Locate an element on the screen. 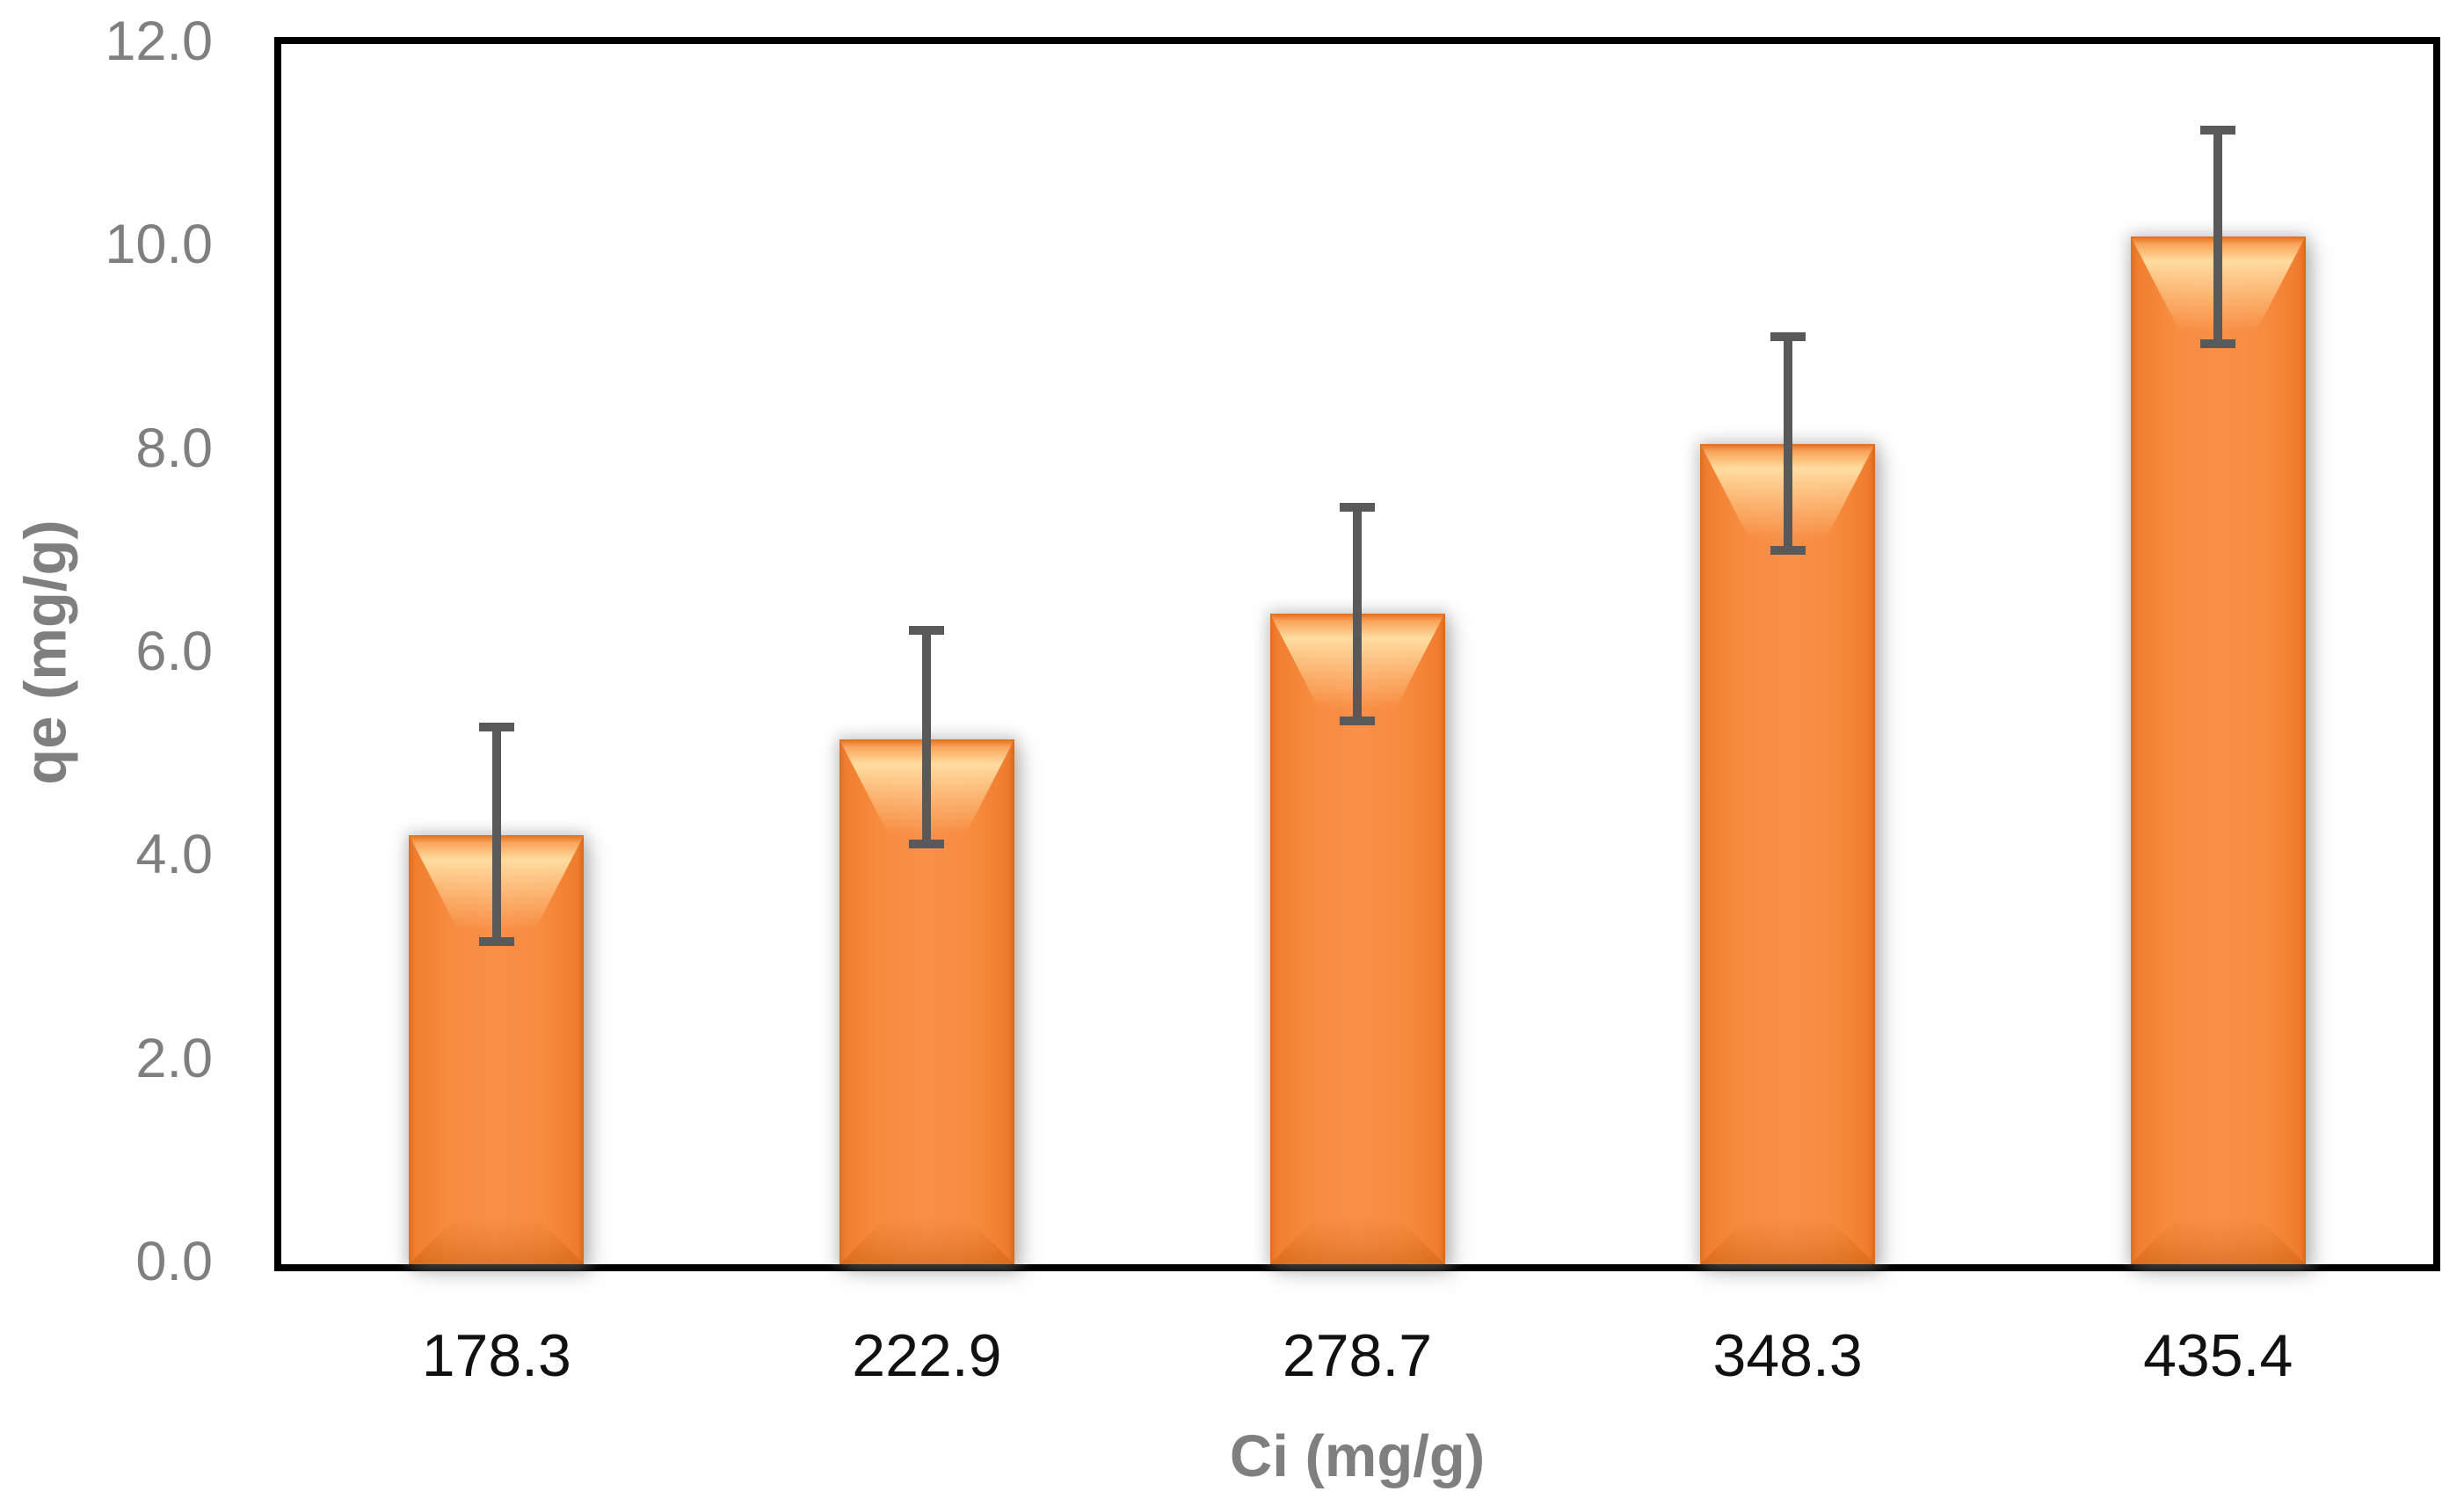 This screenshot has height=1506, width=2464. x-axis-title: Ci (mg/g) is located at coordinates (1357, 1456).